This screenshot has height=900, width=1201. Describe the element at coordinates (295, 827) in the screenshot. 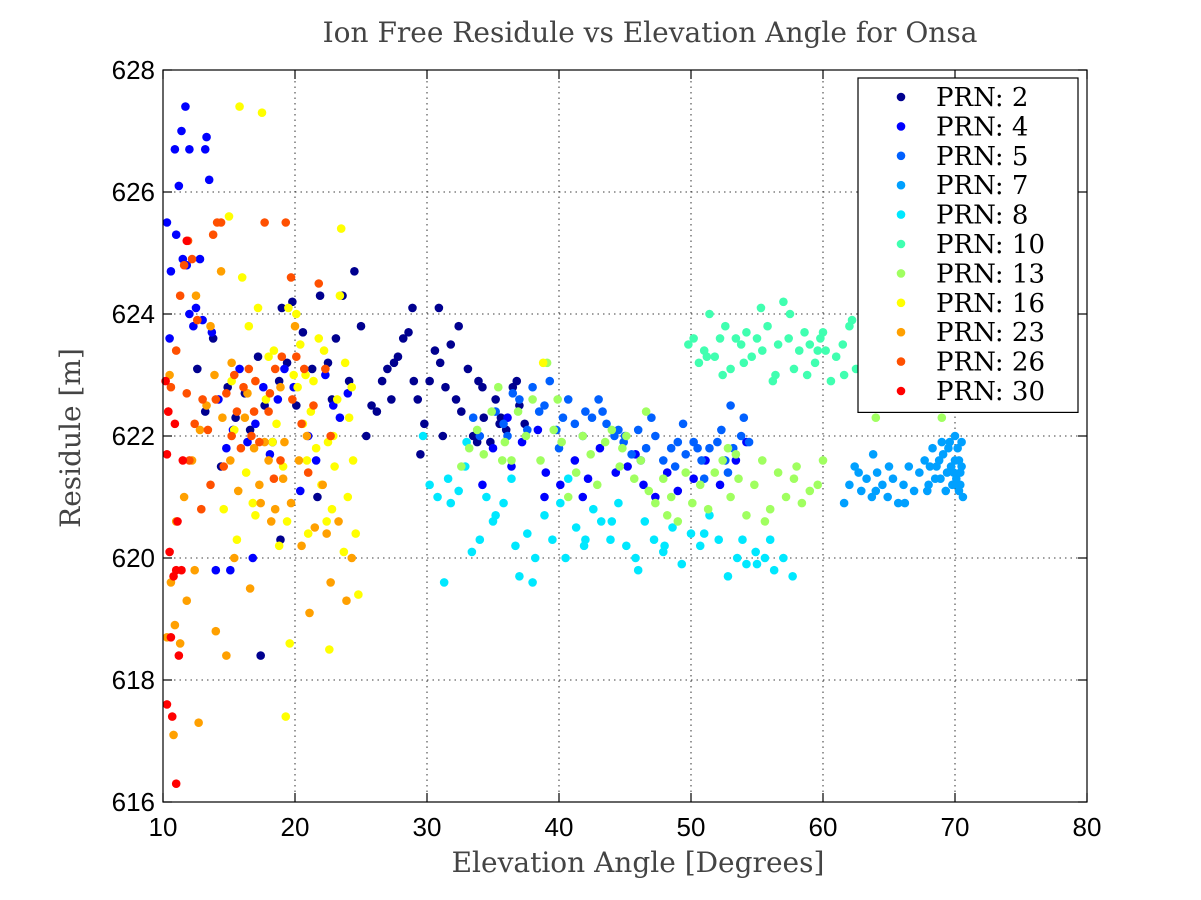

I see `x-tick-label: 20` at that location.